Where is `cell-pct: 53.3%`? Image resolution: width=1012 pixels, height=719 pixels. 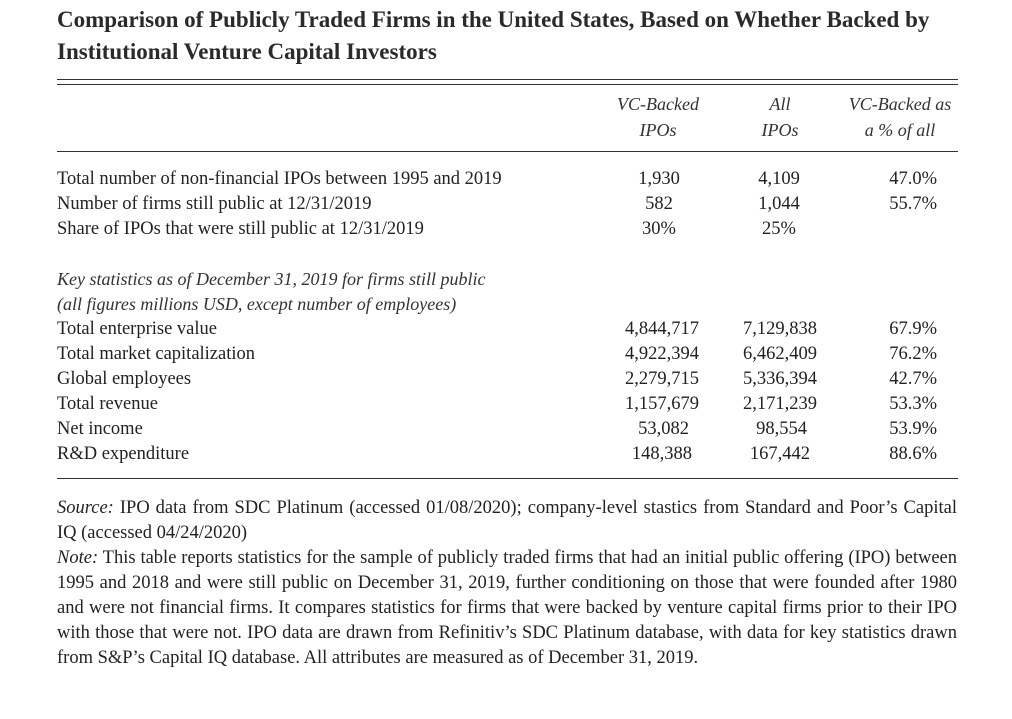
cell-pct: 53.3% is located at coordinates (913, 404).